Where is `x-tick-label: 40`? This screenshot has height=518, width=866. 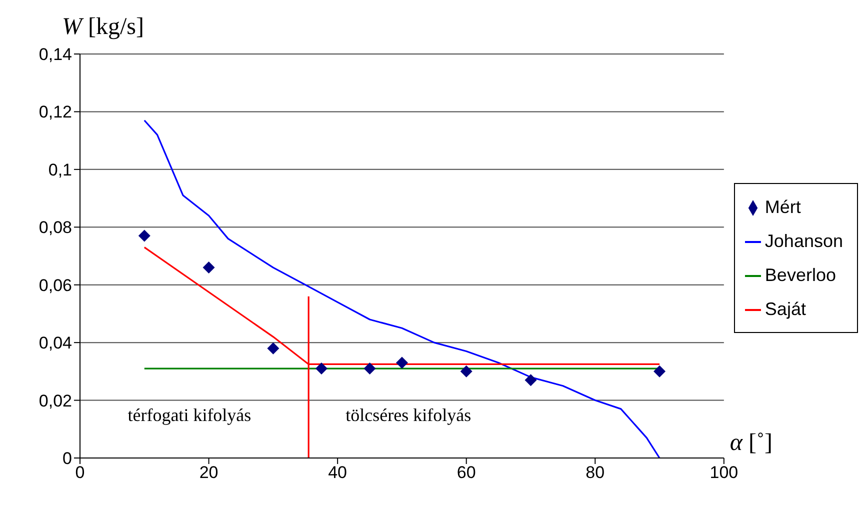 x-tick-label: 40 is located at coordinates (338, 472).